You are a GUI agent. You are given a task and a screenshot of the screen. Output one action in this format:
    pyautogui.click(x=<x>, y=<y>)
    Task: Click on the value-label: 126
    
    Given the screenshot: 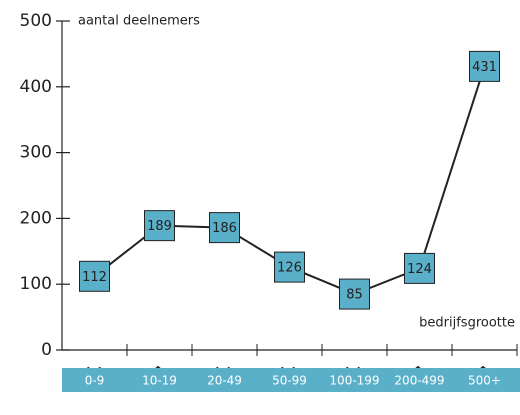 What is the action you would take?
    pyautogui.click(x=289, y=268)
    